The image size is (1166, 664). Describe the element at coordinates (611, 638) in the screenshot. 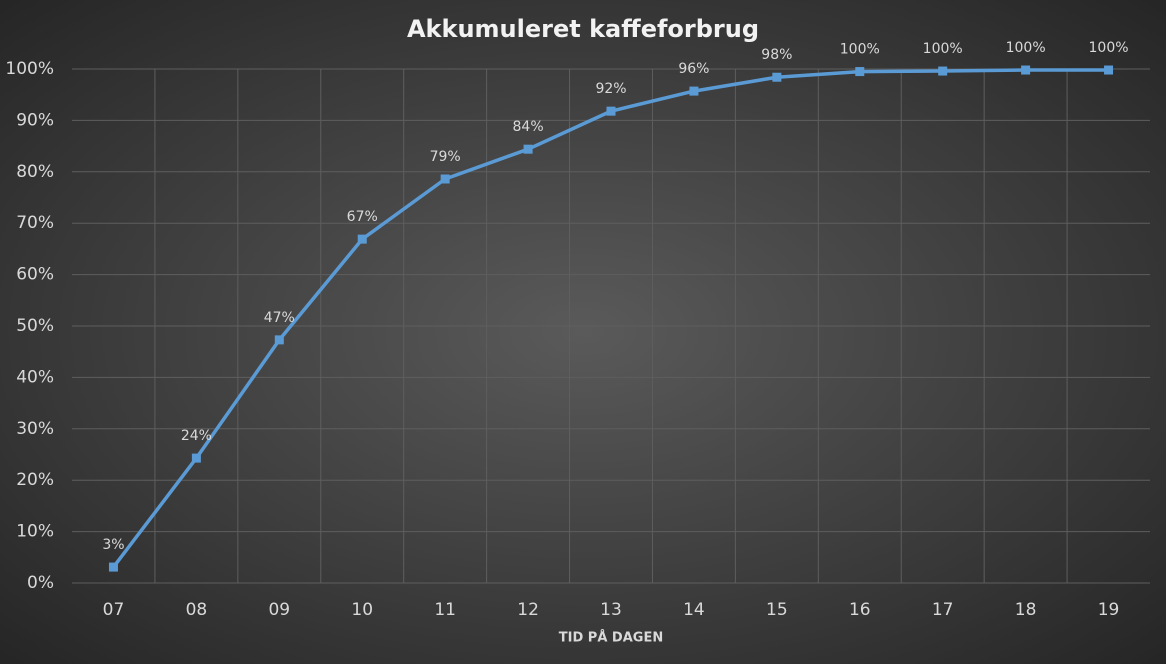

I see `x-axis-label: TID PÅ DAGEN` at that location.